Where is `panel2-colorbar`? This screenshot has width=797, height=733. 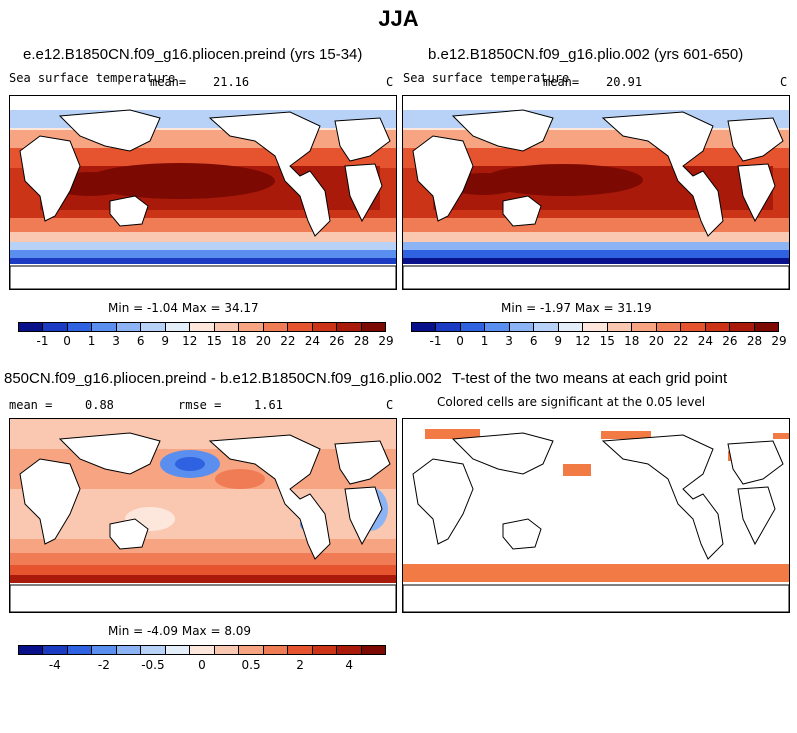
panel2-colorbar is located at coordinates (595, 327).